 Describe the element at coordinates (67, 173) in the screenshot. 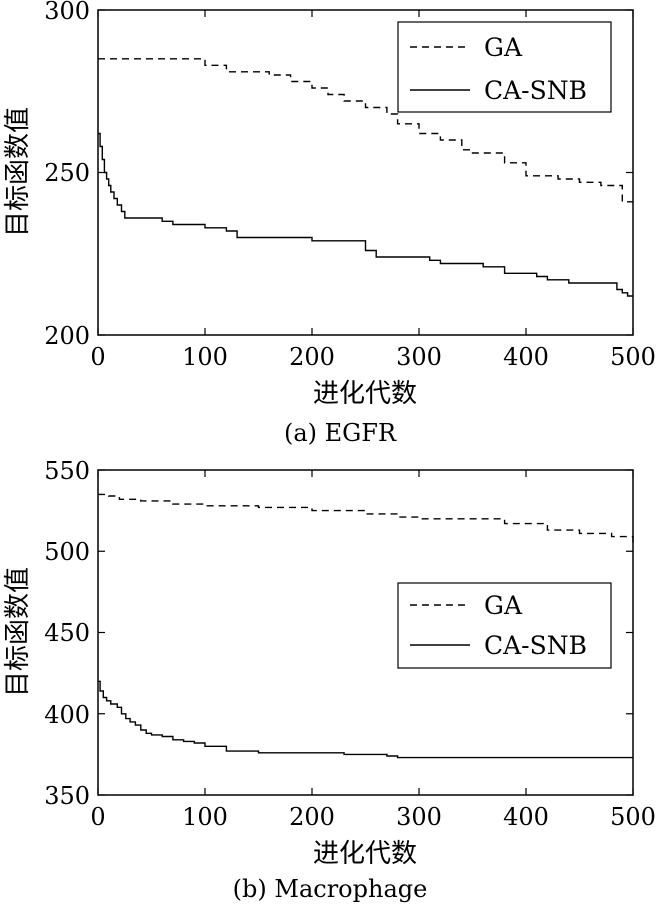

I see `y-tick-label: 250` at that location.